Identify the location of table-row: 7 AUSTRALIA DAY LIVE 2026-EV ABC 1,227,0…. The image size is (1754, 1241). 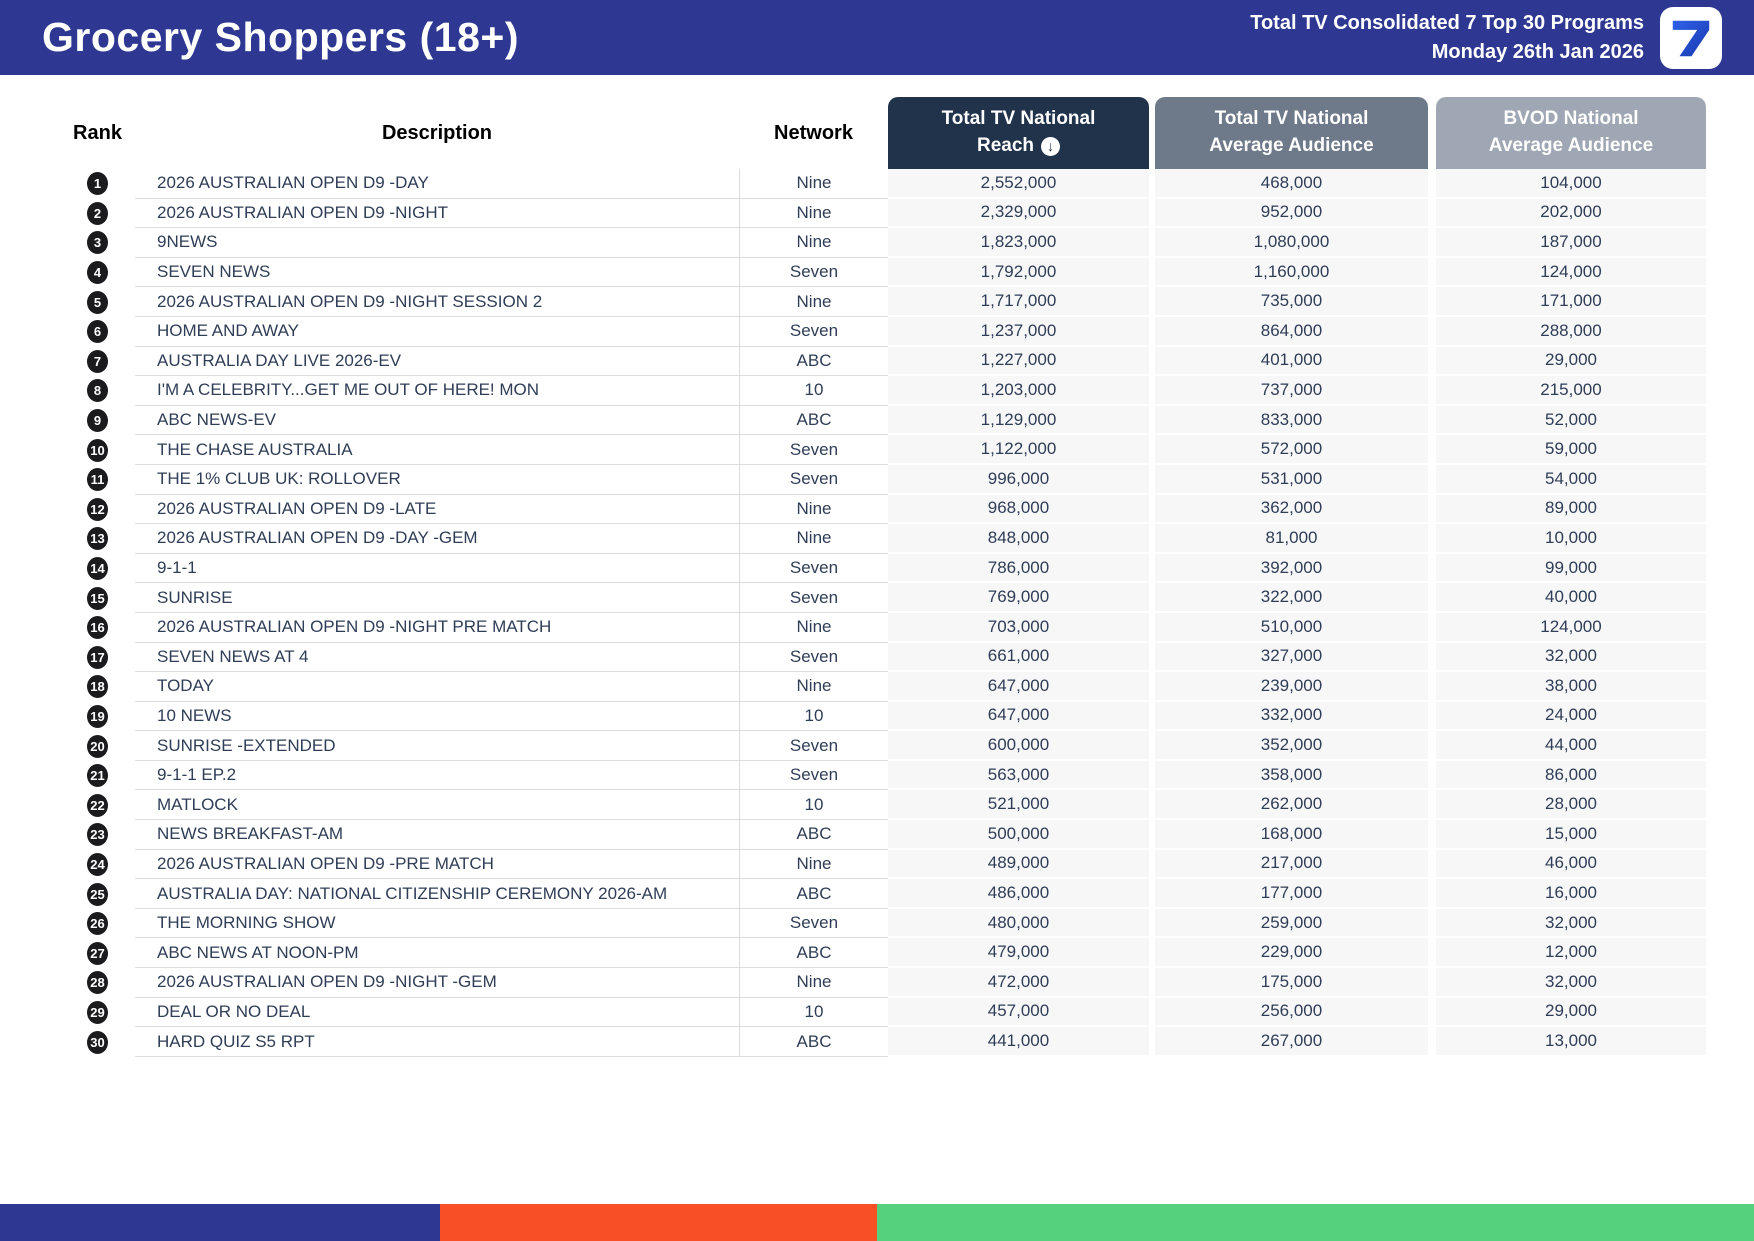
(883, 361).